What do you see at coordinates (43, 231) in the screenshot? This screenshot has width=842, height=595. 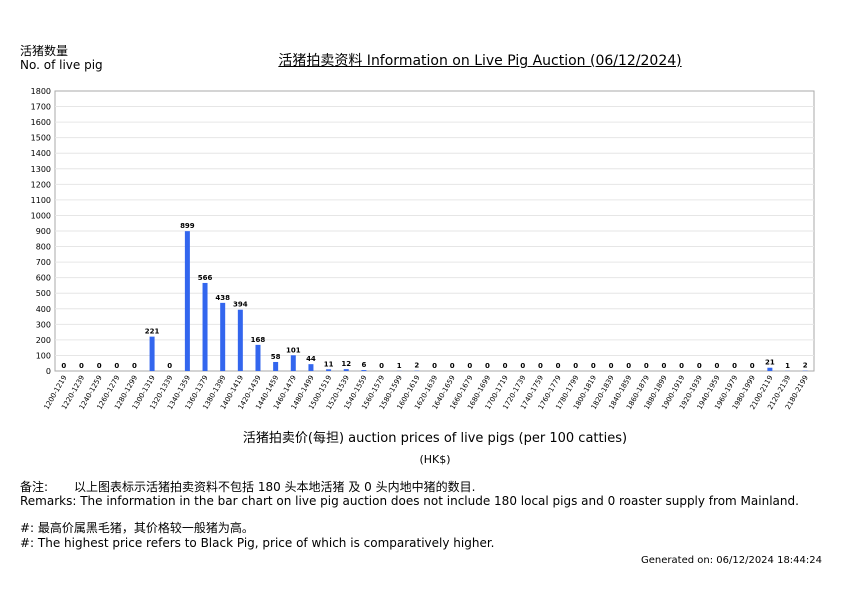 I see `y-tick-label: 900` at bounding box center [43, 231].